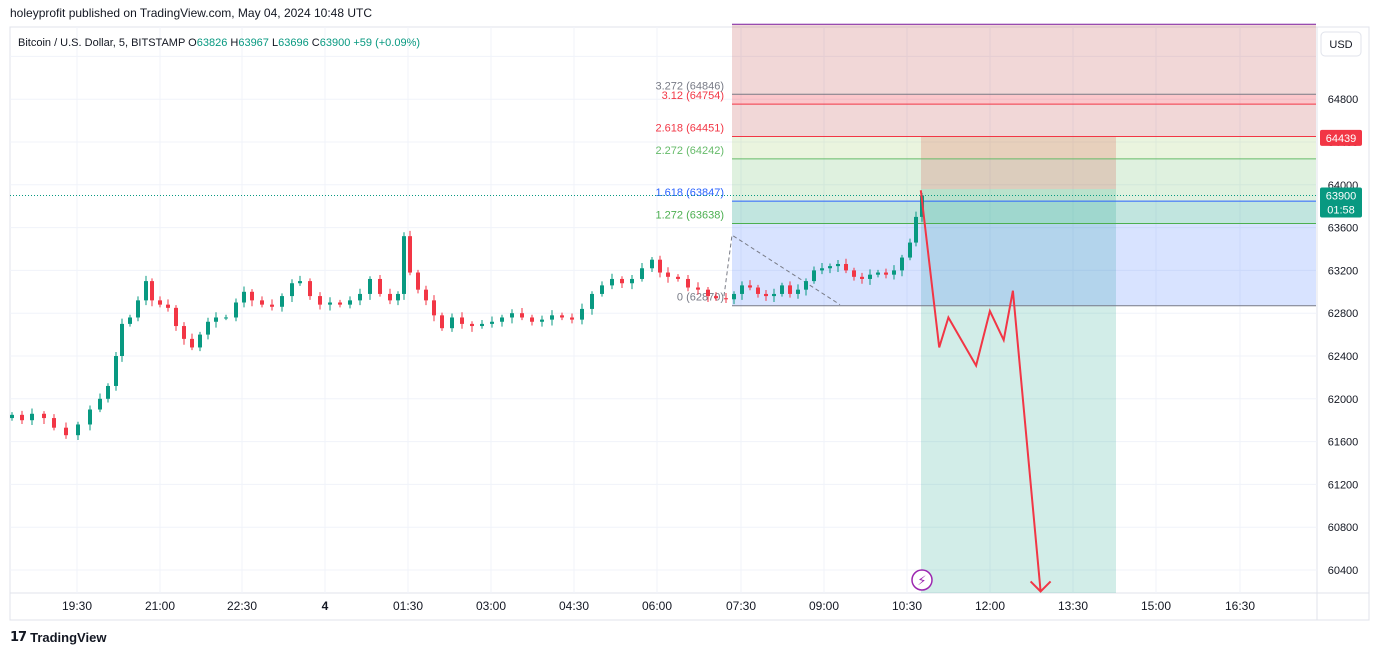  Describe the element at coordinates (1240, 606) in the screenshot. I see `time-tick-label: 16:30` at that location.